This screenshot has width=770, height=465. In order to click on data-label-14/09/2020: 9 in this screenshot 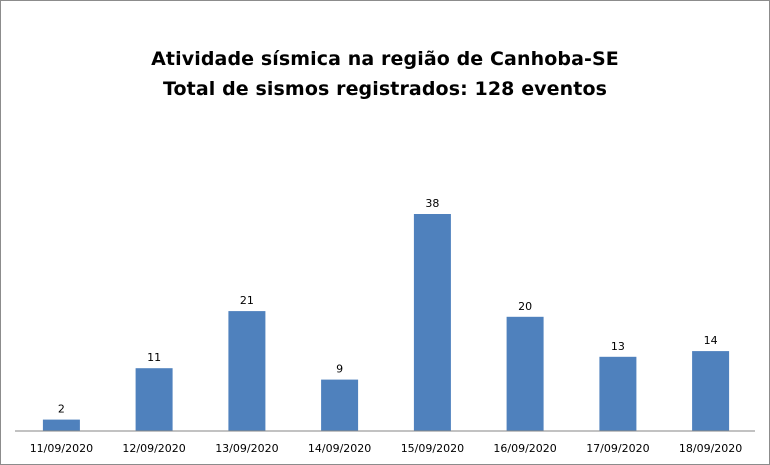, I will do `click(339, 369)`.